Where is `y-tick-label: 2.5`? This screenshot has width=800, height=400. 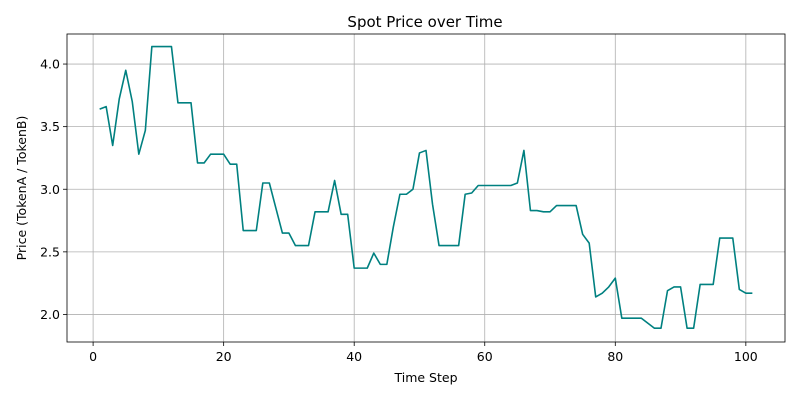
y-tick-label: 2.5 is located at coordinates (50, 251).